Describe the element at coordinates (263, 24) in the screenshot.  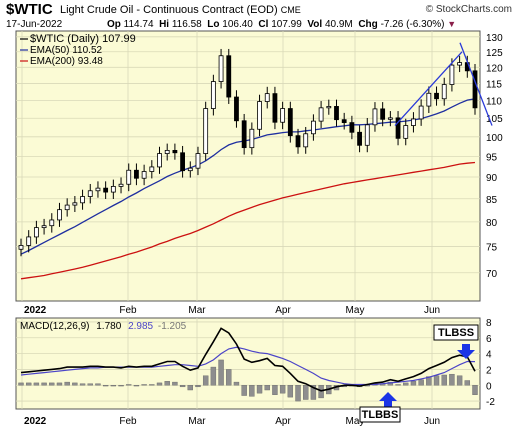
I see `cl-label: Cl` at that location.